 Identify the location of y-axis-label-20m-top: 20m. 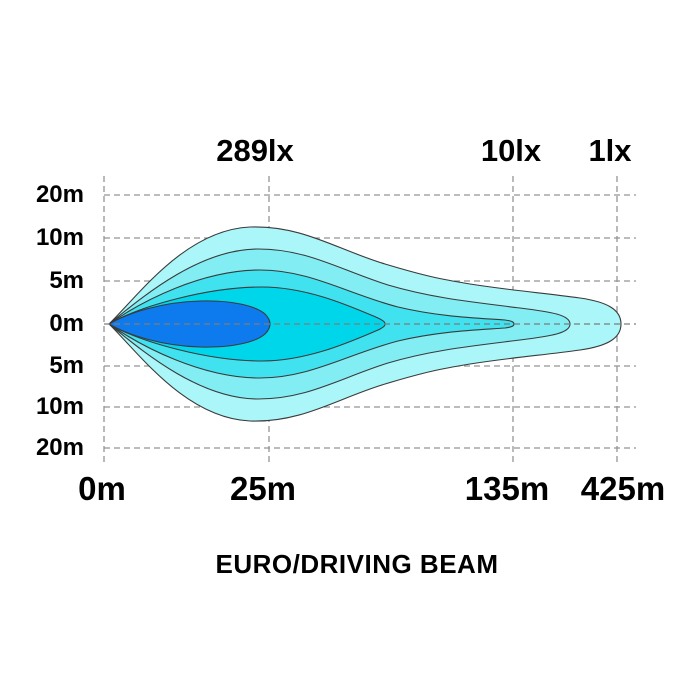
(59, 194).